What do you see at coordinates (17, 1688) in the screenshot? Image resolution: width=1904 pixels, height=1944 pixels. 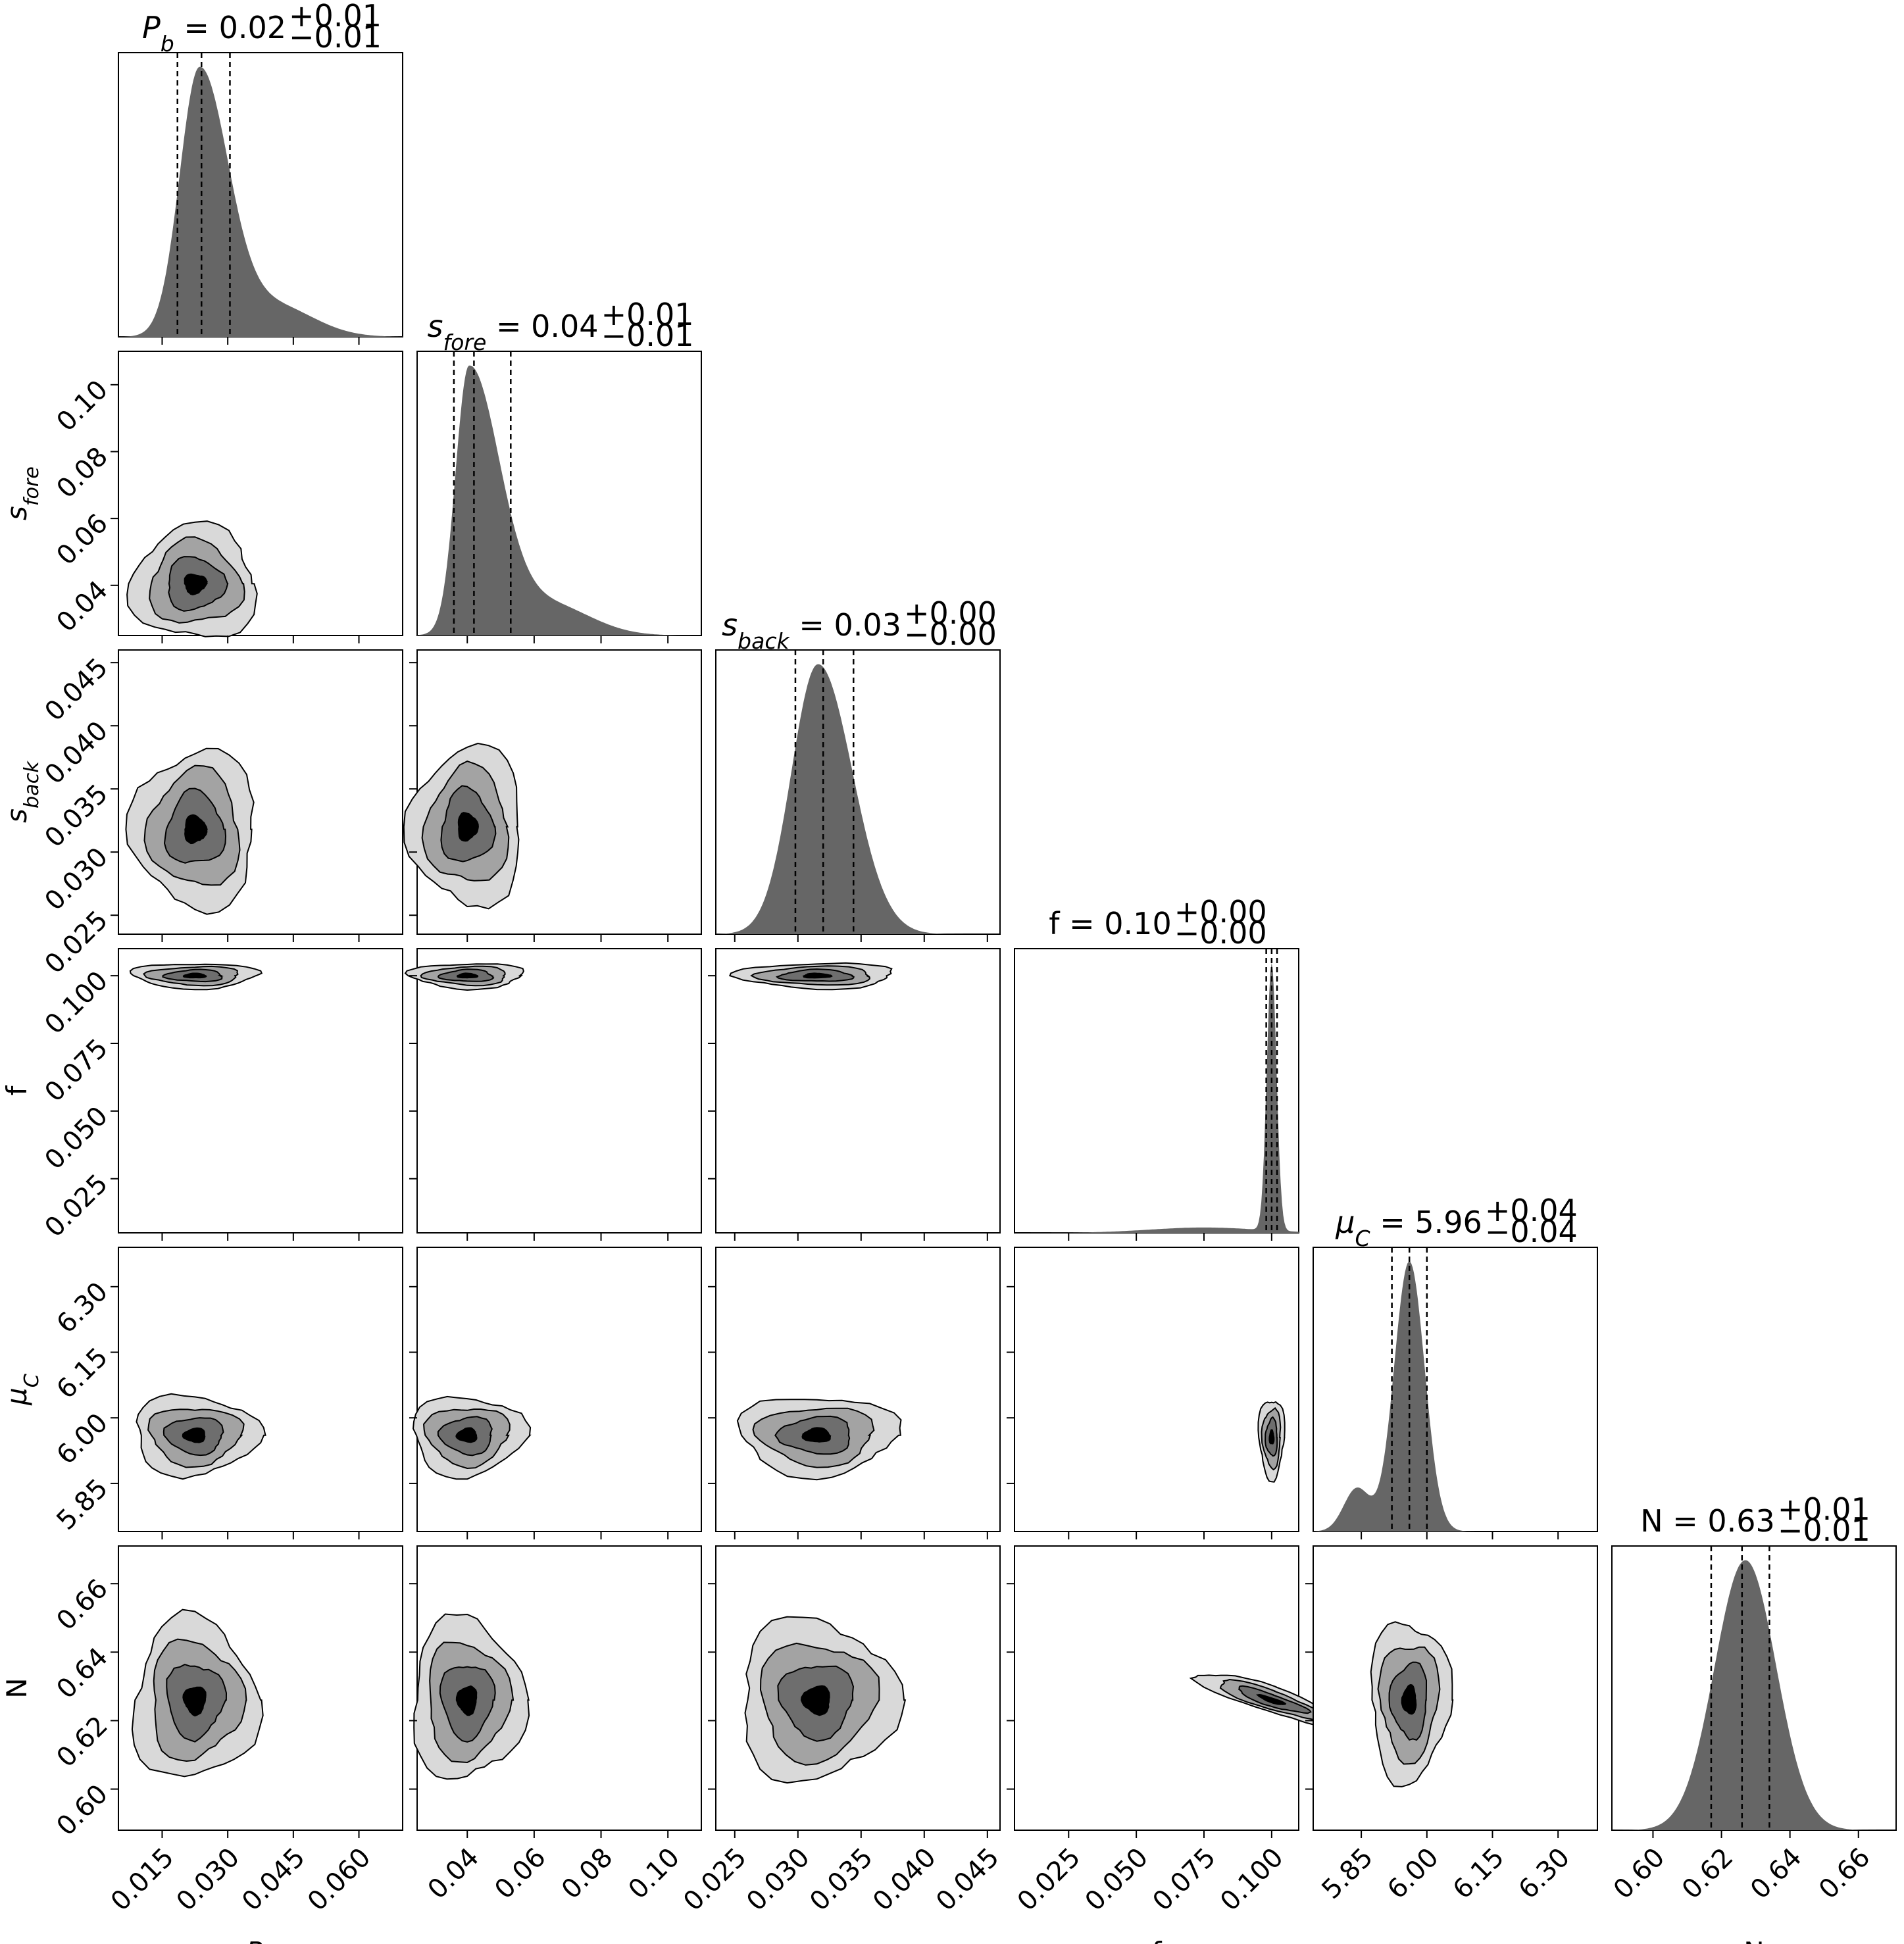 I see `y-axis-label-N: N` at bounding box center [17, 1688].